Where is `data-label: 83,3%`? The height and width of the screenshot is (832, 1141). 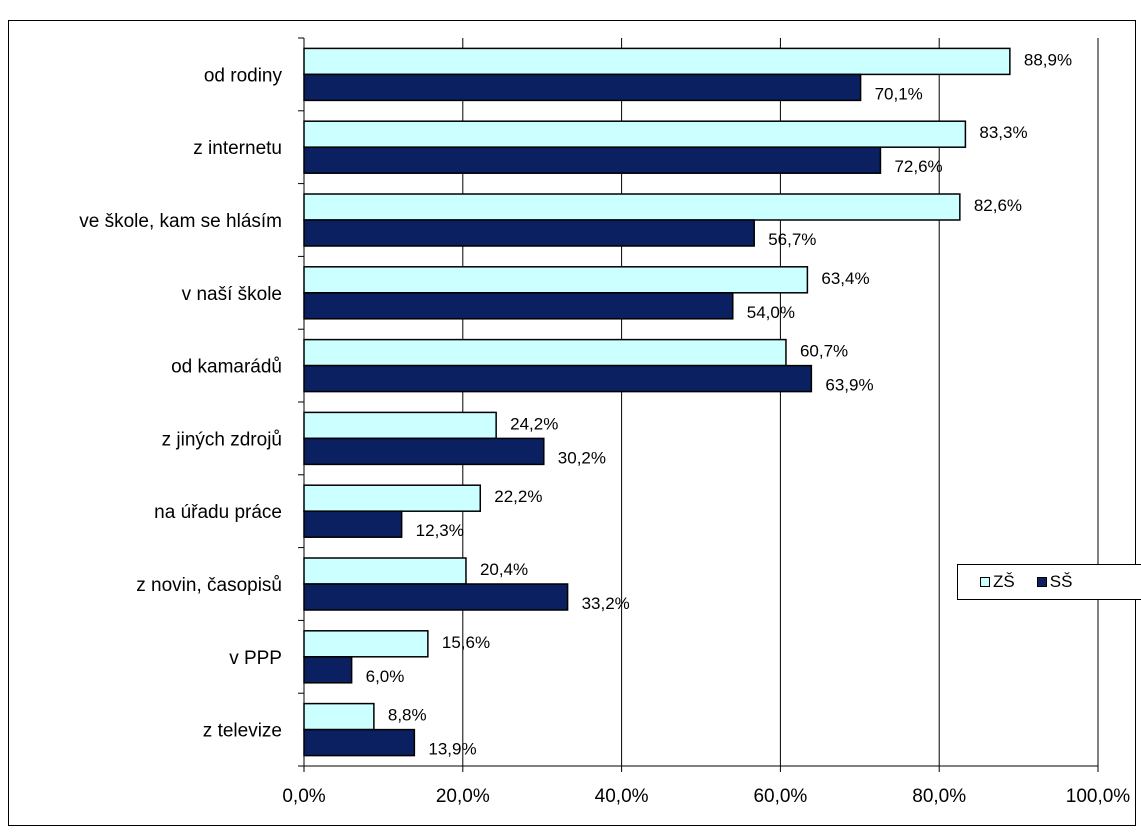 data-label: 83,3% is located at coordinates (1003, 132).